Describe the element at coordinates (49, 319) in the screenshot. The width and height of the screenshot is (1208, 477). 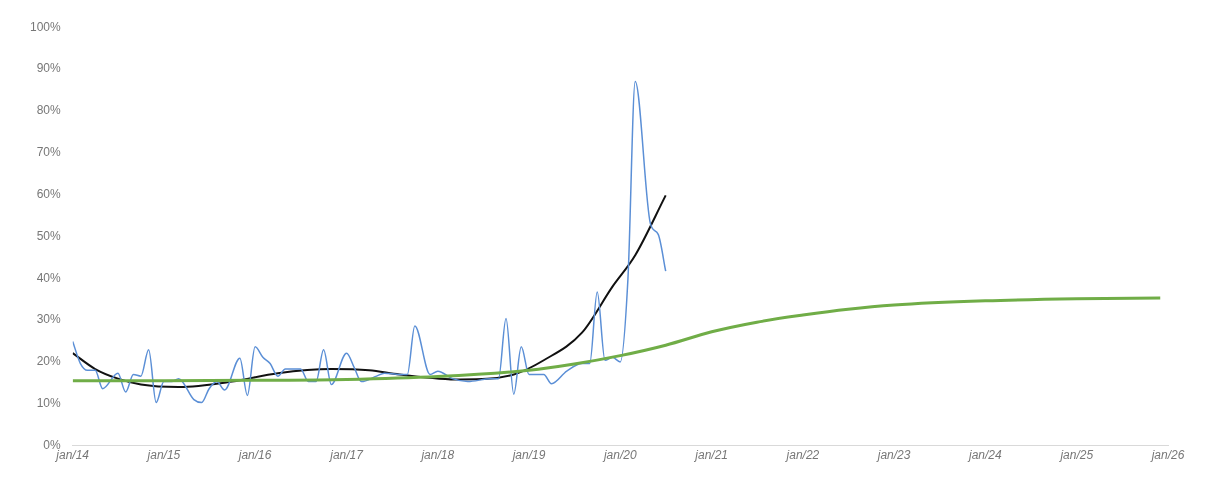
I see `y-tick-label: 30%` at that location.